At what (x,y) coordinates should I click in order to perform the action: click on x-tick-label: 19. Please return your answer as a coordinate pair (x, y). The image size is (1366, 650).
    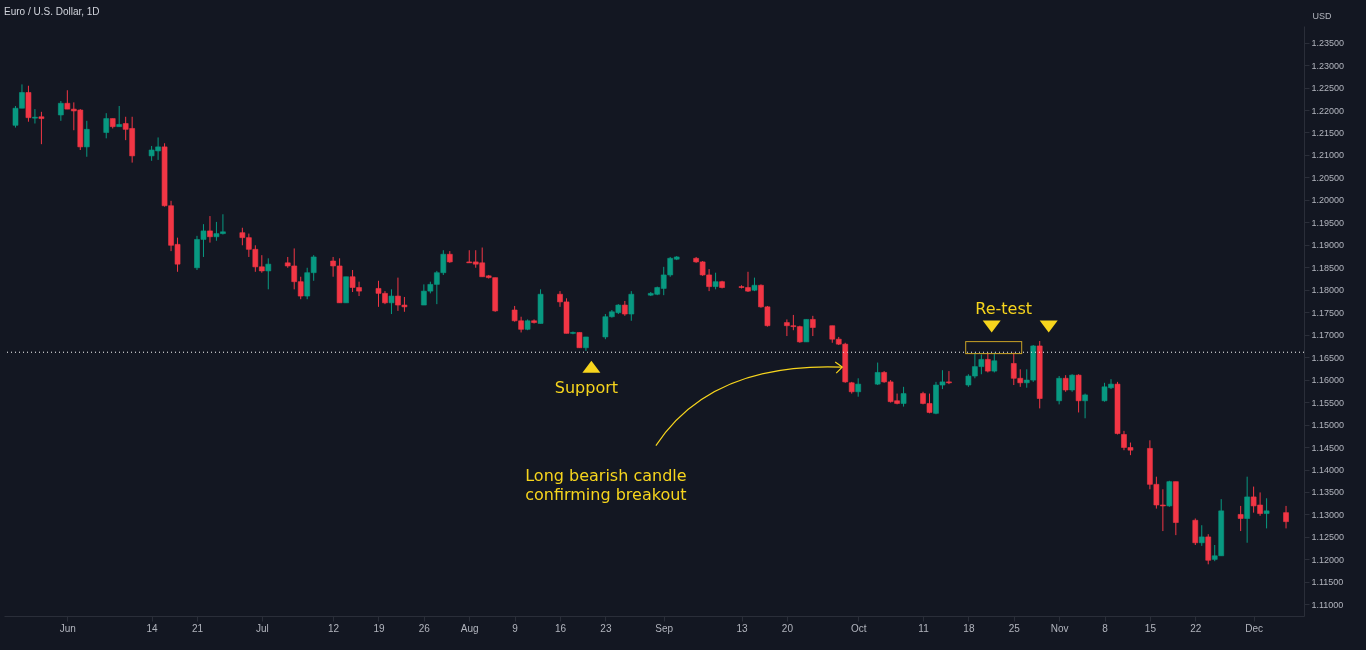
    Looking at the image, I should click on (379, 628).